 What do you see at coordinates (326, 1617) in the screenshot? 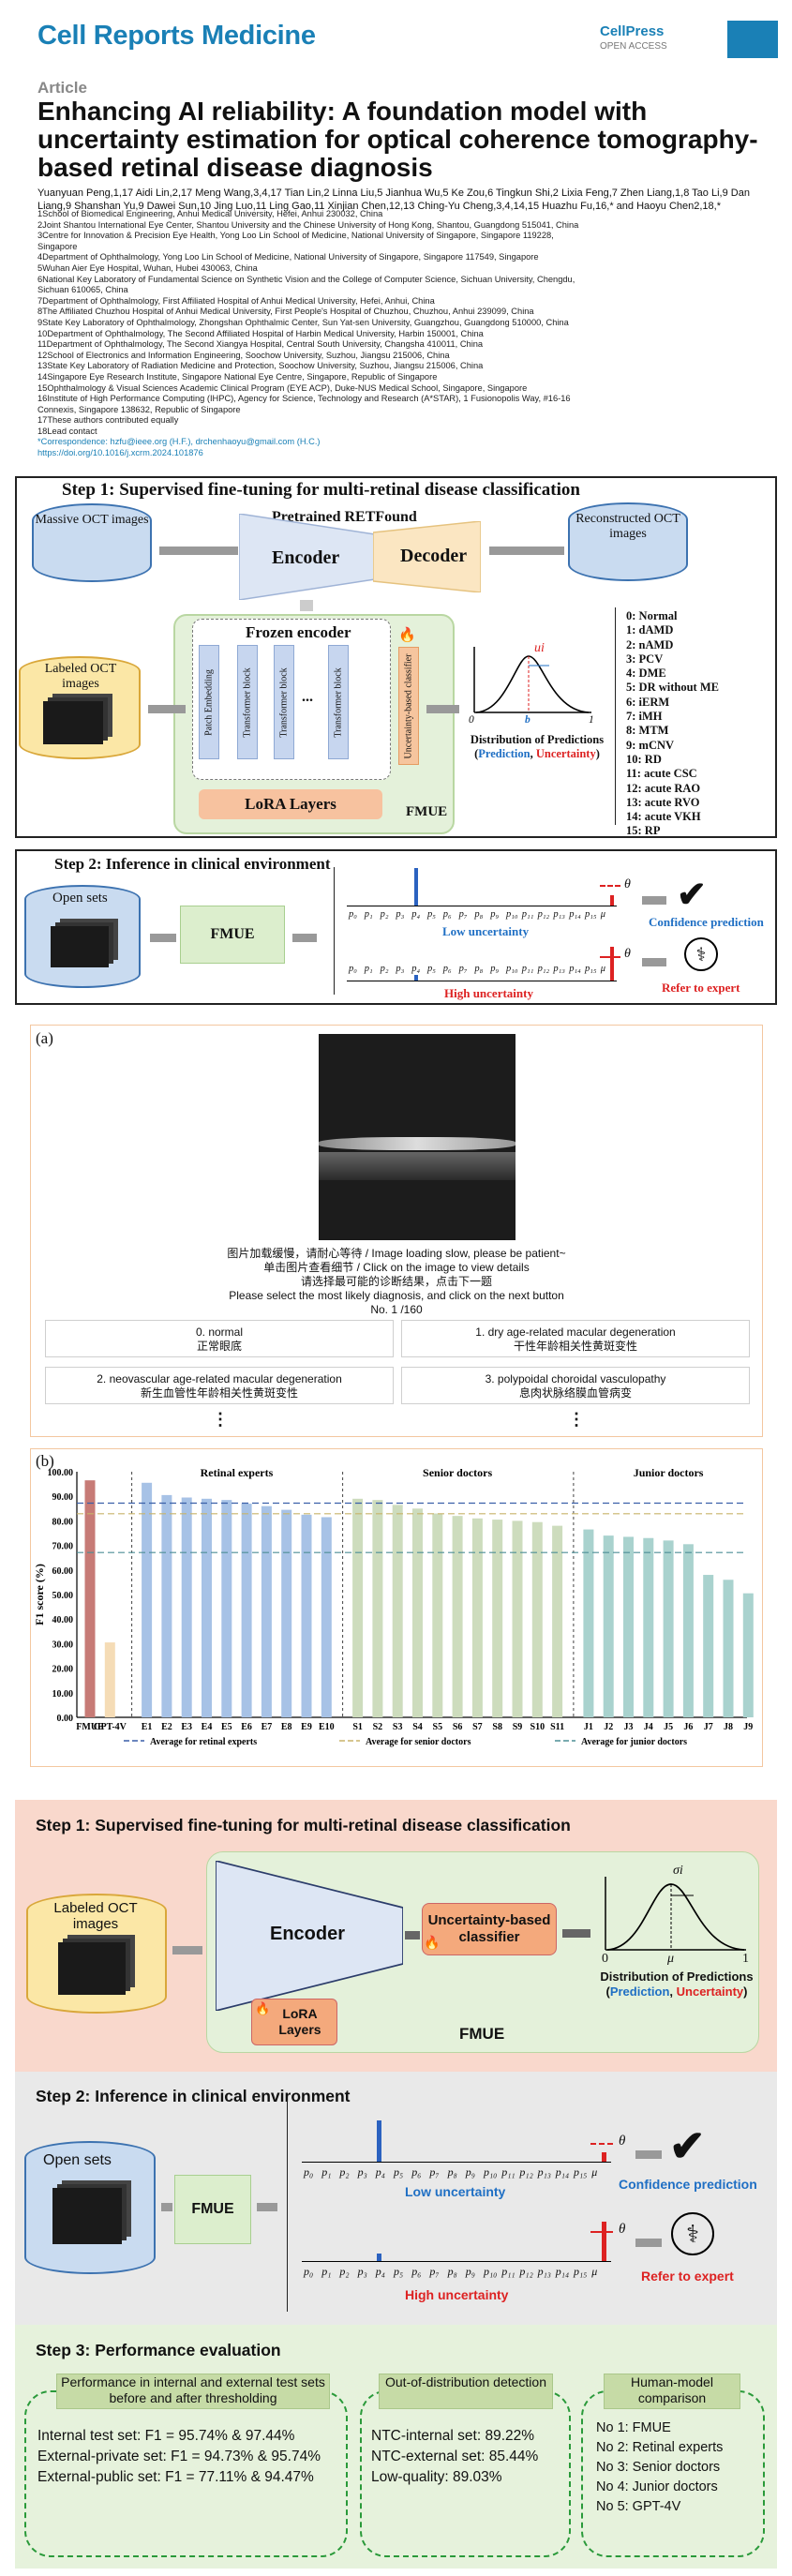
I see `bar-e10` at bounding box center [326, 1617].